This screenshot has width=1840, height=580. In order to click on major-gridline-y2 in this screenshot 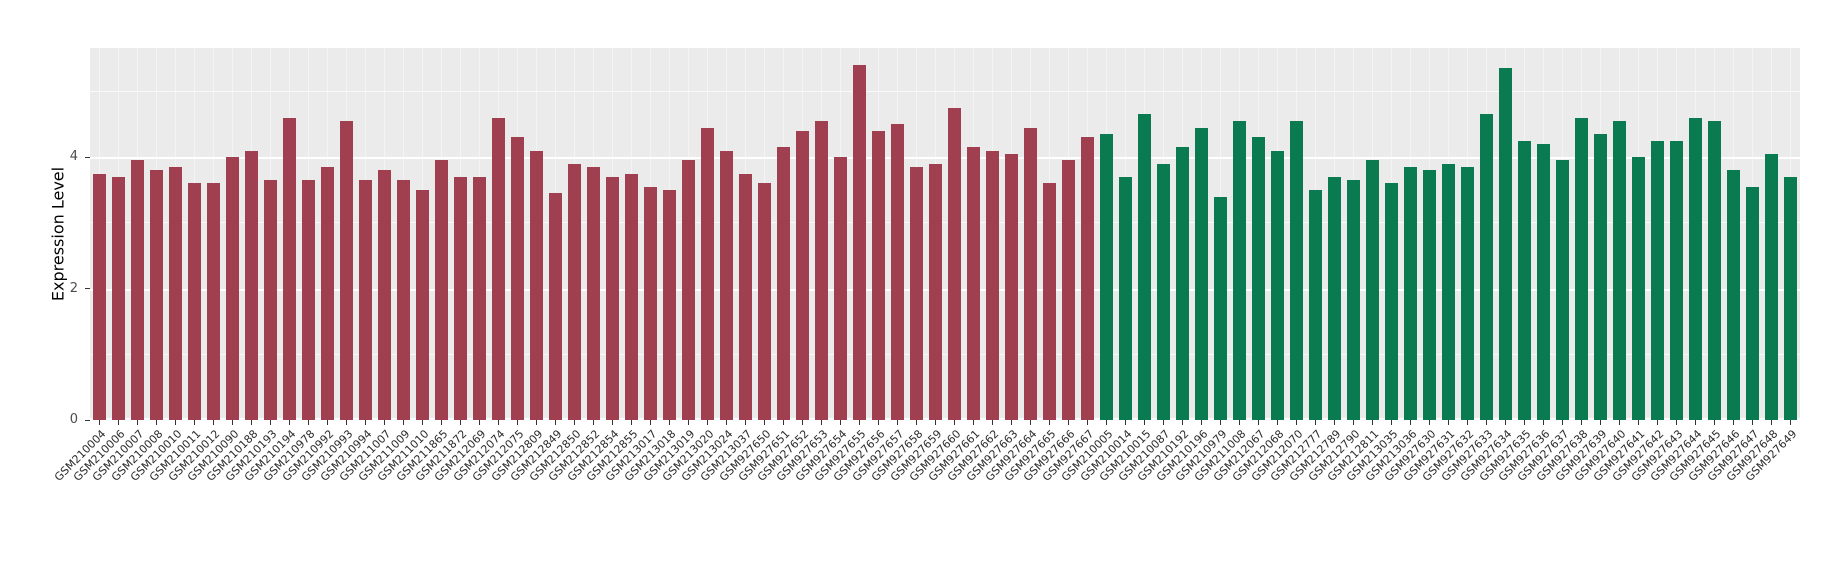, I will do `click(945, 289)`.